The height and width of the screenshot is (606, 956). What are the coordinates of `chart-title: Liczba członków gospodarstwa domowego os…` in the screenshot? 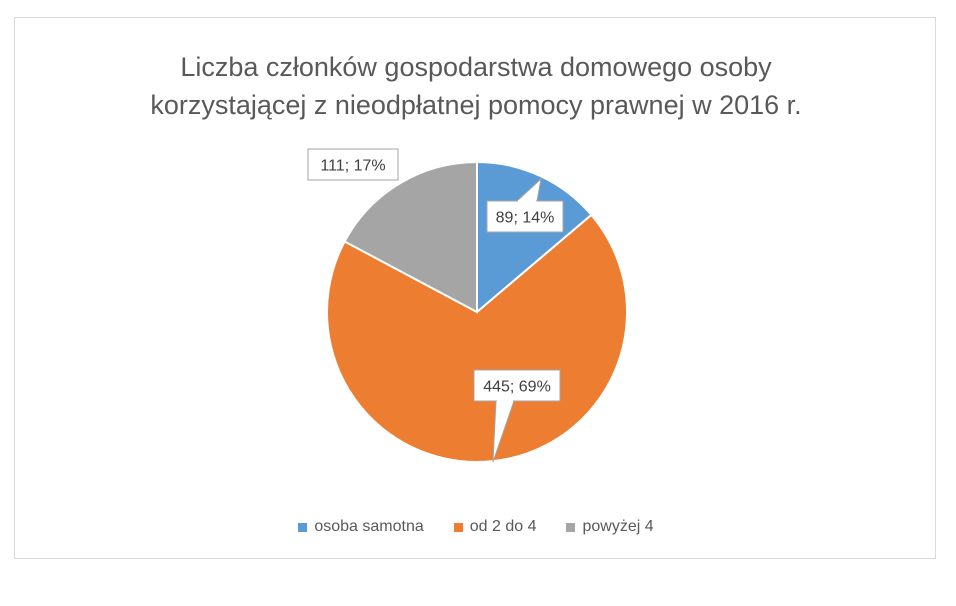 It's located at (476, 86).